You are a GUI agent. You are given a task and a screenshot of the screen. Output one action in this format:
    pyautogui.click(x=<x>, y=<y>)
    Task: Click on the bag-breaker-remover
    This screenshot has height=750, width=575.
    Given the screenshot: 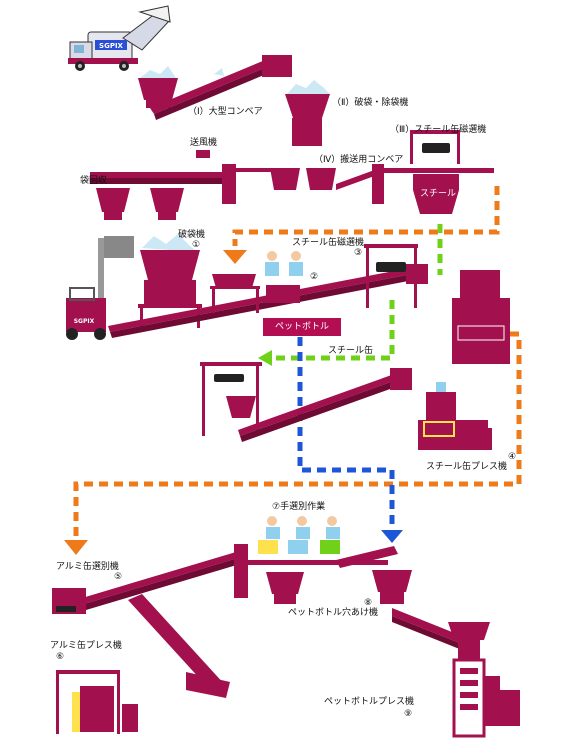 What is the action you would take?
    pyautogui.click(x=307, y=113)
    